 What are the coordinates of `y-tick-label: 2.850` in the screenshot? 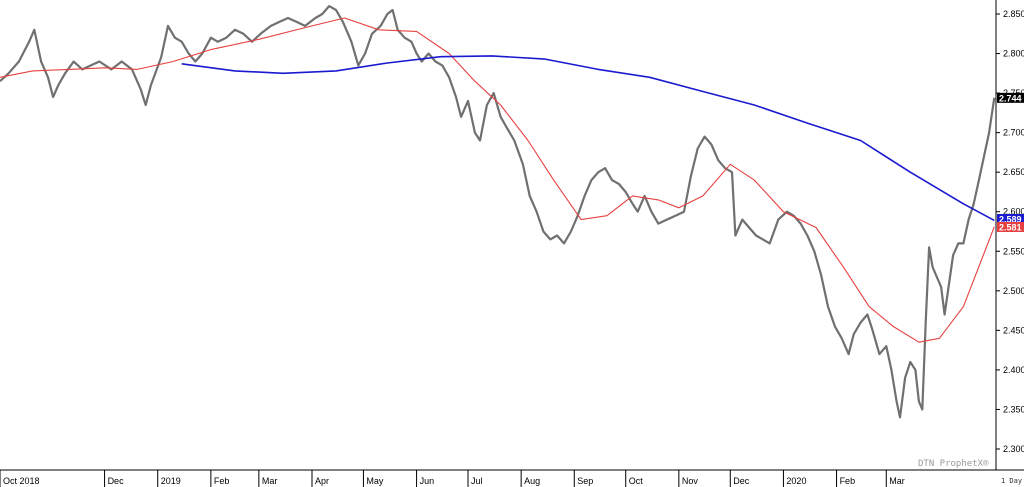 It's located at (1013, 14).